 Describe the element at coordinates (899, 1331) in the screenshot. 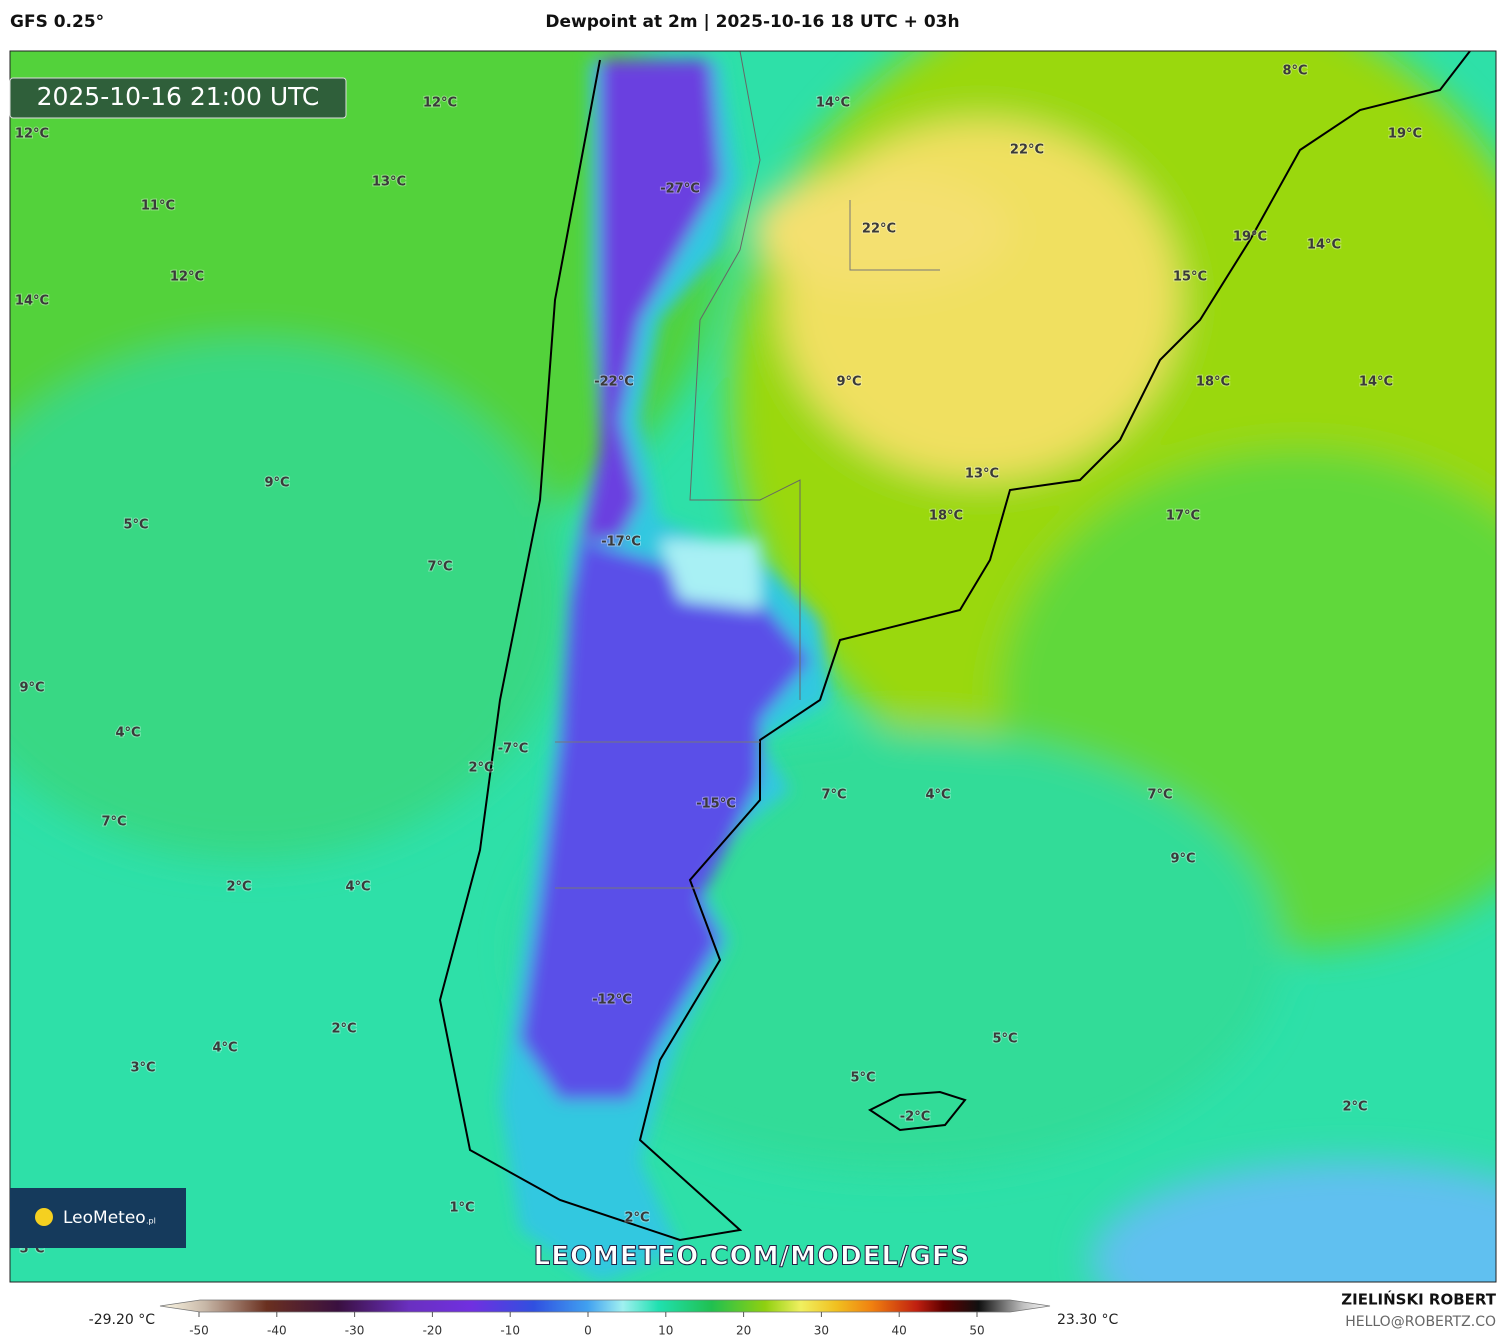

I see `colorbar-tick-label: 40` at that location.